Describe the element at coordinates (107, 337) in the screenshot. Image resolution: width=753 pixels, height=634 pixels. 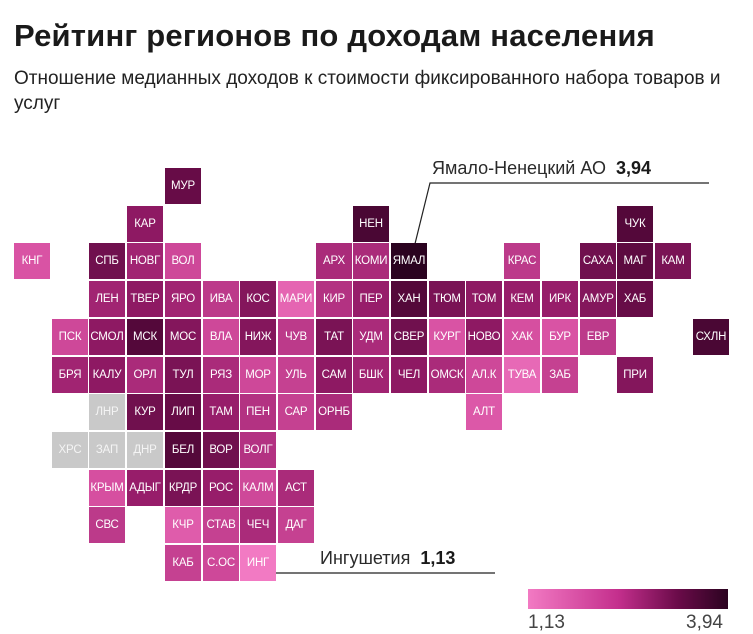
I see `region-tile-смол: СМОЛ` at that location.